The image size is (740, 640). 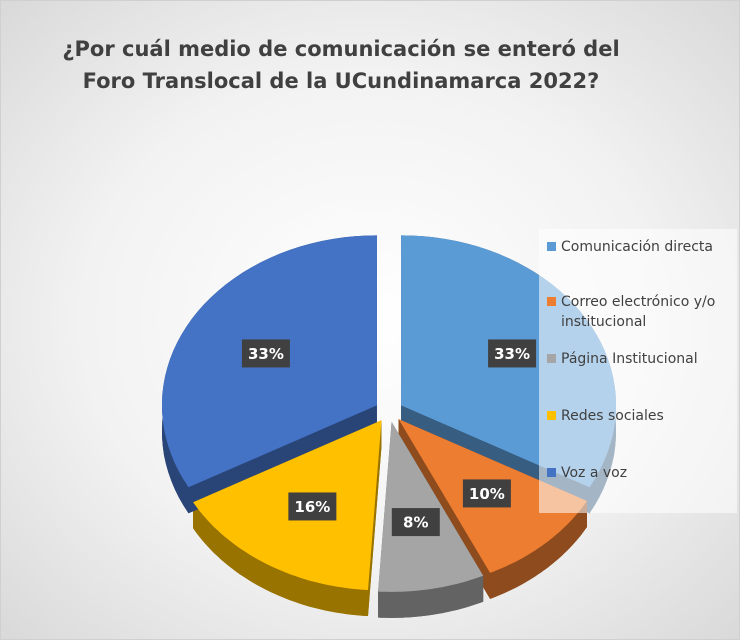 I want to click on legend-entry: Voz a voz, so click(x=643, y=473).